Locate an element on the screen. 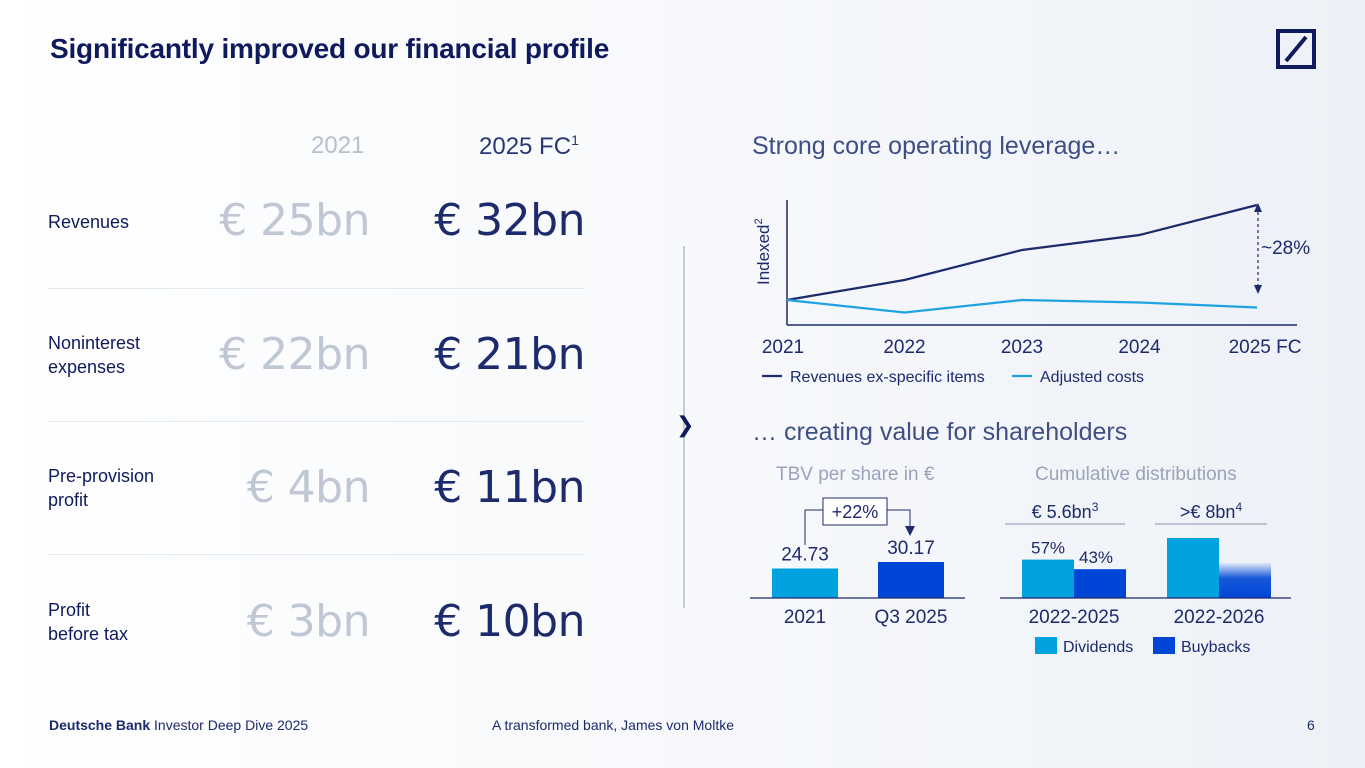 This screenshot has width=1365, height=768. metric-2021-revenues: € 25bn is located at coordinates (294, 220).